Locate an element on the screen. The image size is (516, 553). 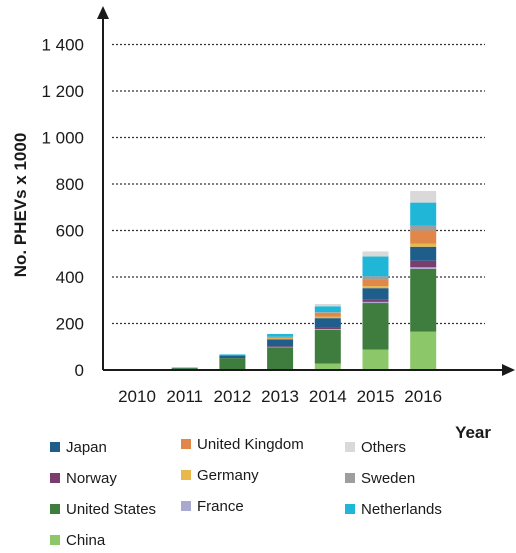
legend-label: France is located at coordinates (220, 506).